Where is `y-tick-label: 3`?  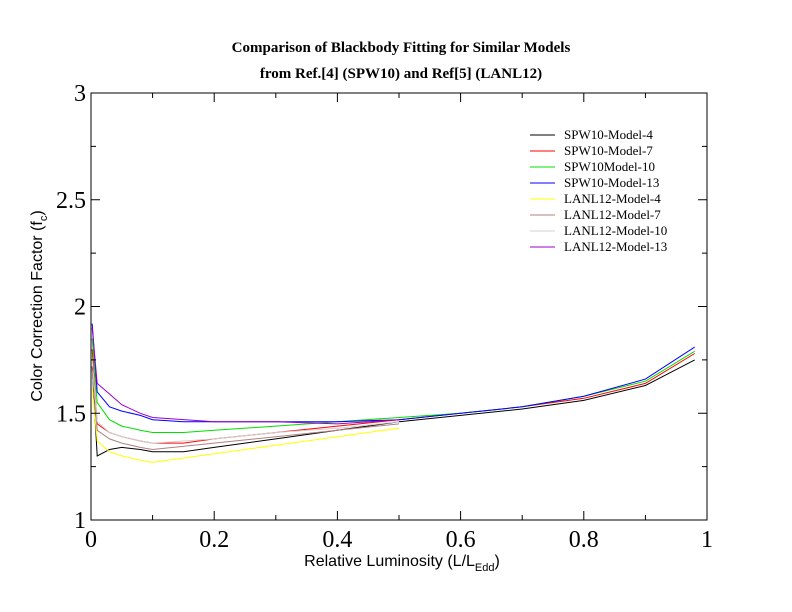 y-tick-label: 3 is located at coordinates (80, 94).